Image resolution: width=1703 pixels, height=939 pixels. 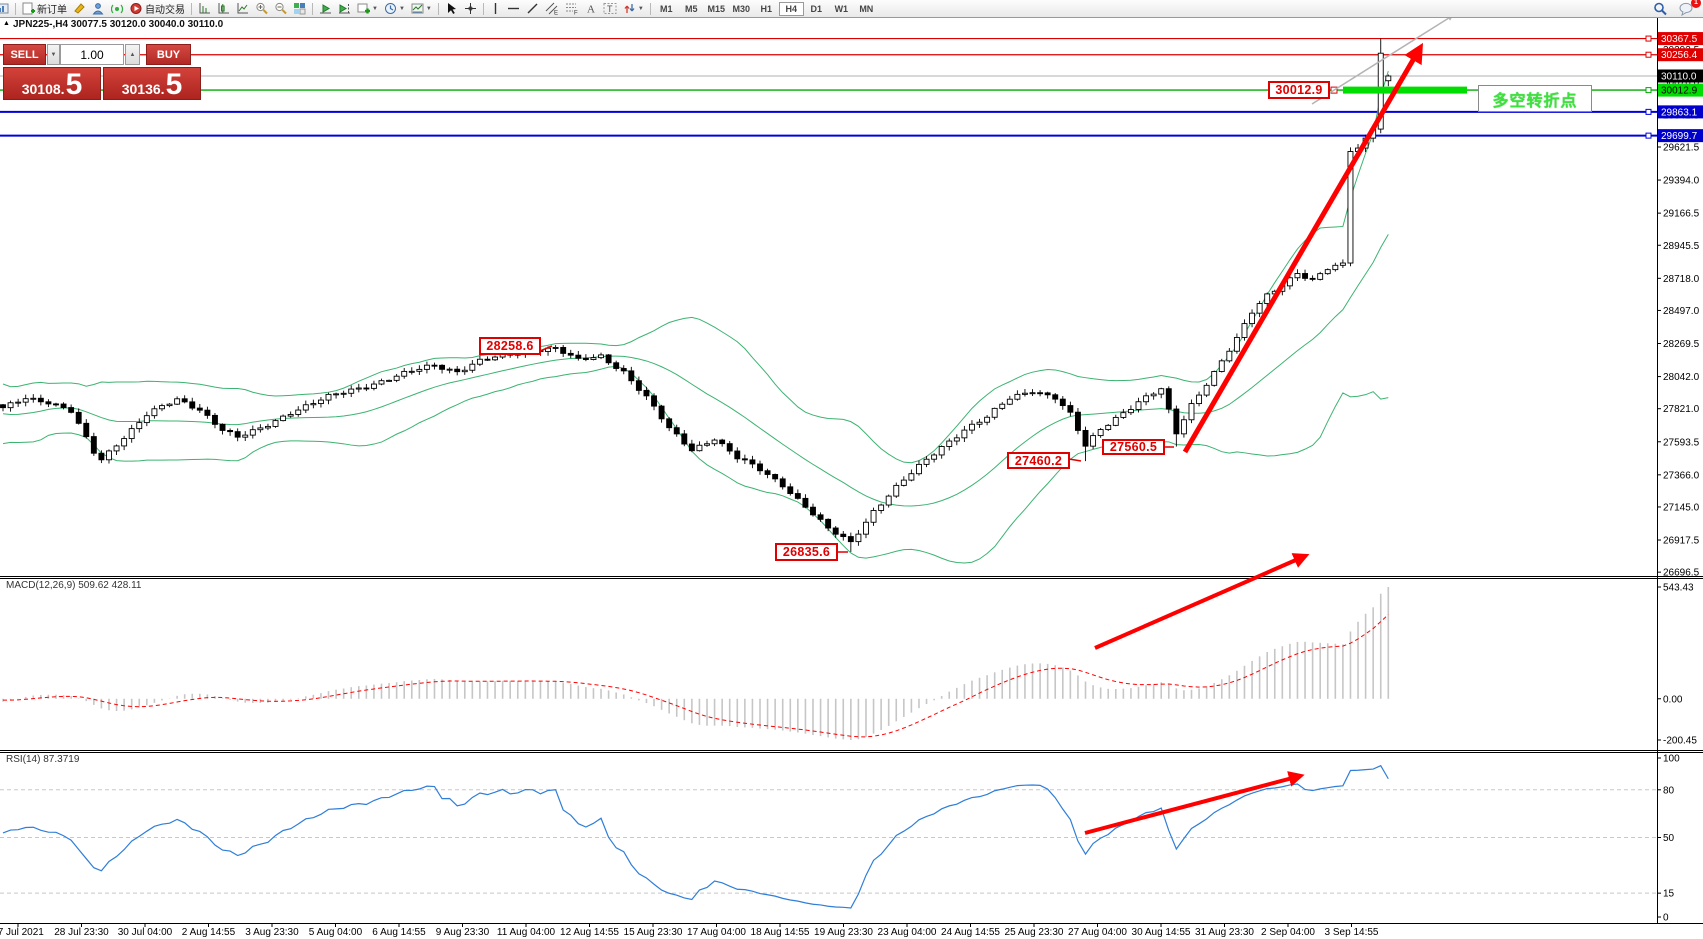 What do you see at coordinates (344, 8) in the screenshot?
I see `chart-shift-icon` at bounding box center [344, 8].